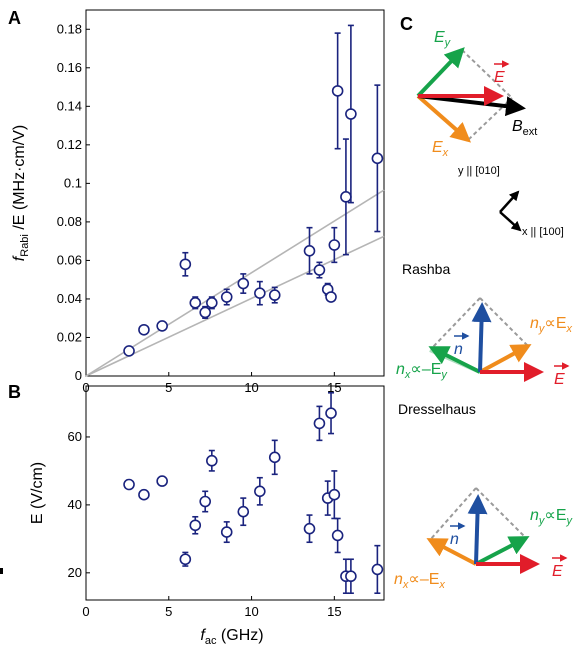  Describe the element at coordinates (405, 585) in the screenshot. I see `dresselhaus-nx-sub: x` at that location.